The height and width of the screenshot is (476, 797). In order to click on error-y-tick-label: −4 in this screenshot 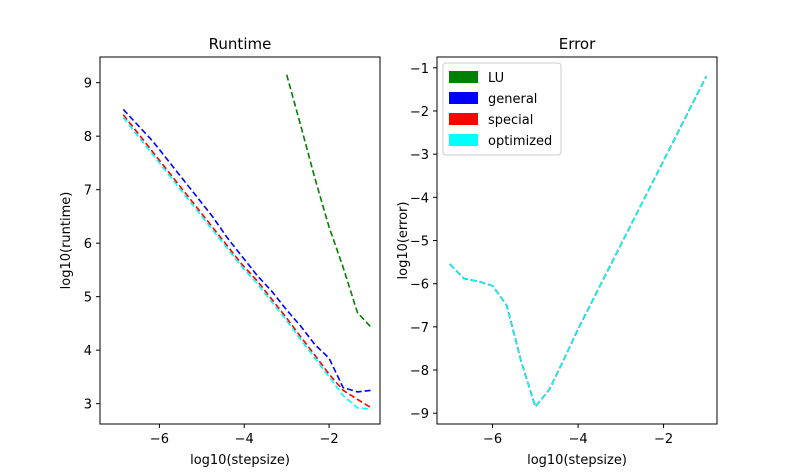, I will do `click(419, 198)`.